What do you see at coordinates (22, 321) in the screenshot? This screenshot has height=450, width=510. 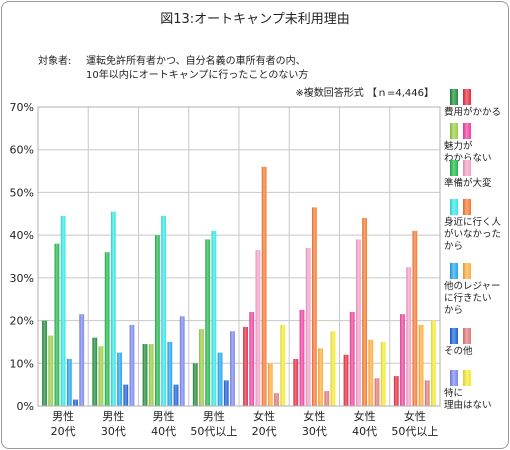 I see `y-tick-label: 20%` at bounding box center [22, 321].